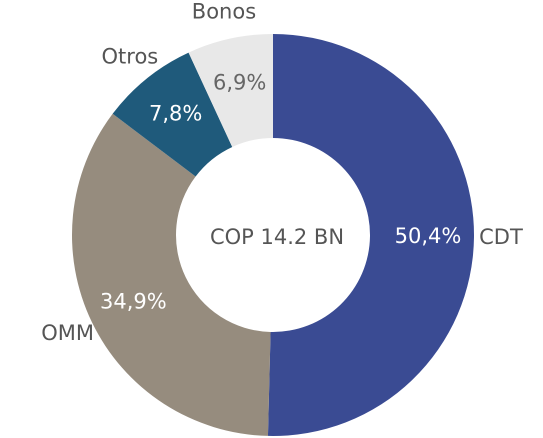 This screenshot has height=438, width=543. Describe the element at coordinates (67, 333) in the screenshot. I see `category-label: OMM` at that location.